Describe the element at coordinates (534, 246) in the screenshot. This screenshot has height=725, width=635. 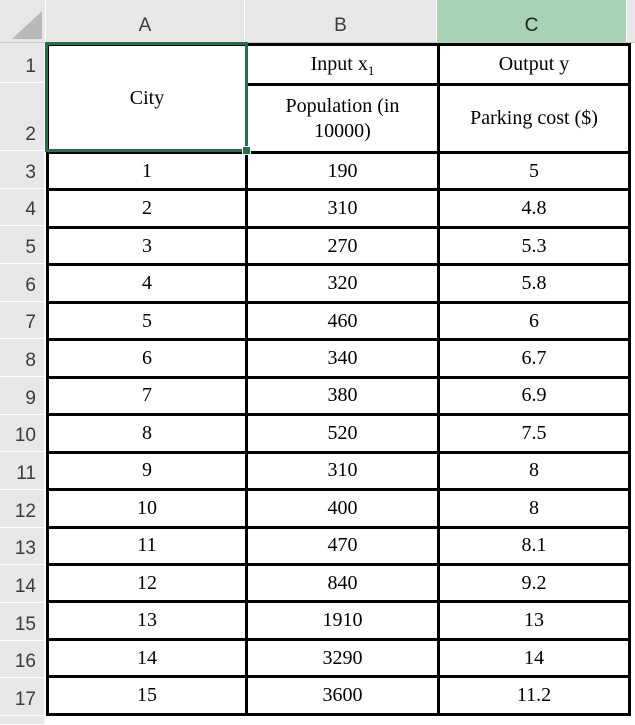
I see `cell-cost: 5.3` at that location.